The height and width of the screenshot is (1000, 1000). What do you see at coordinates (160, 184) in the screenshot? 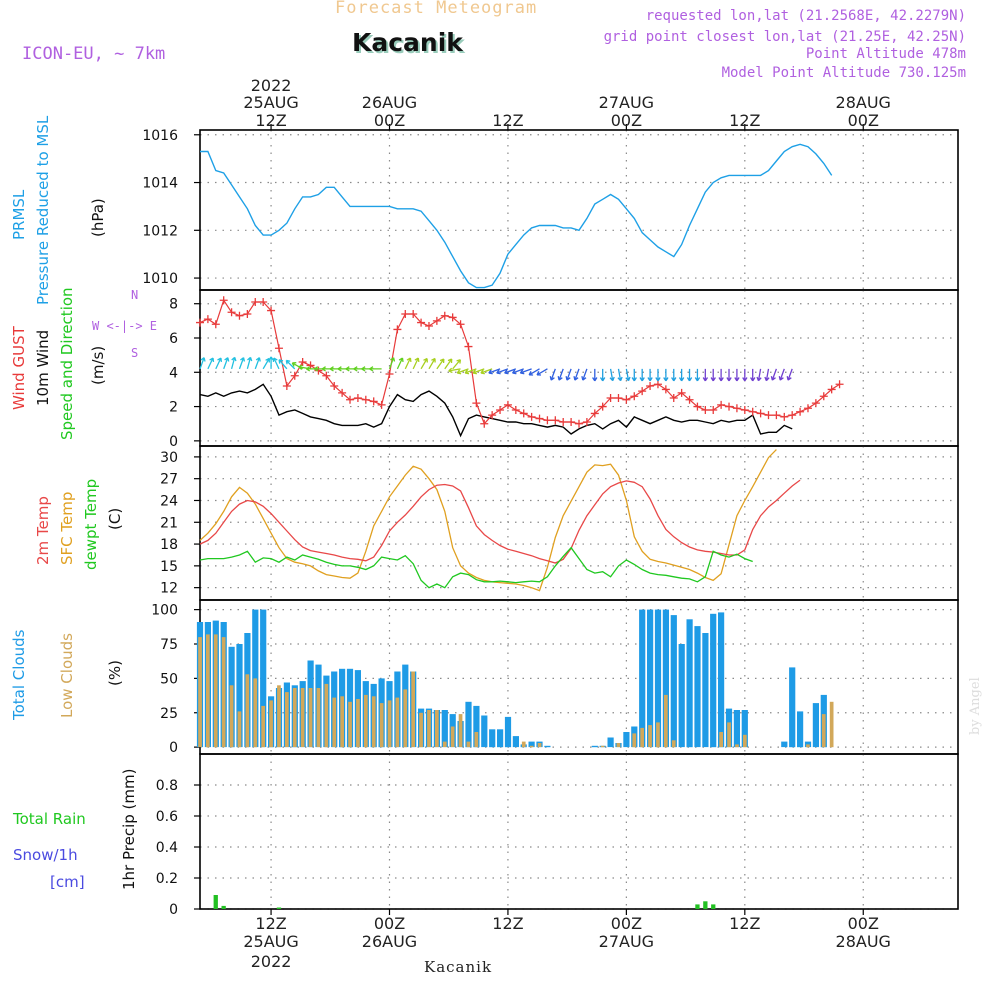
I see `y-tick-label: 1014` at bounding box center [160, 184].